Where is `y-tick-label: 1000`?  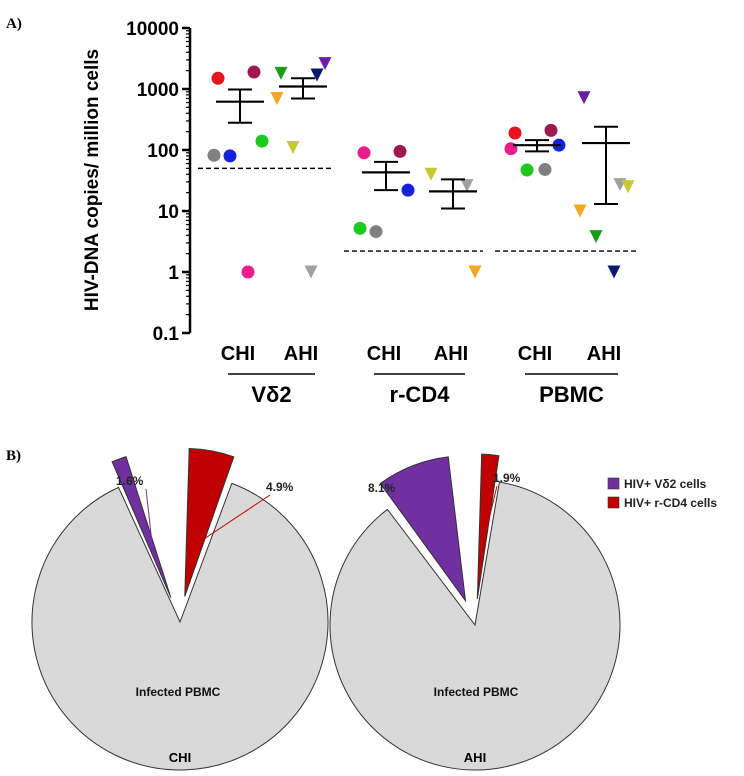 y-tick-label: 1000 is located at coordinates (158, 90).